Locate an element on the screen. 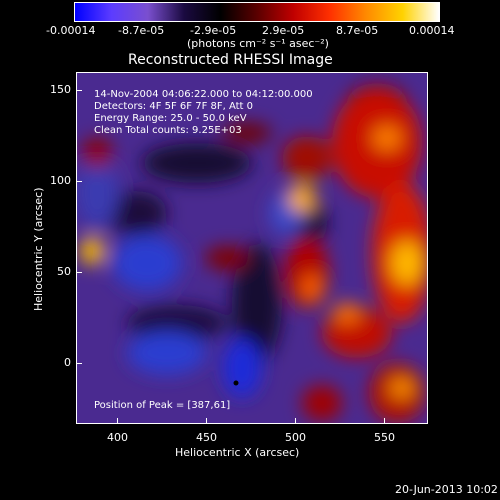 This screenshot has width=500, height=500. colorbar-gradient is located at coordinates (257, 12).